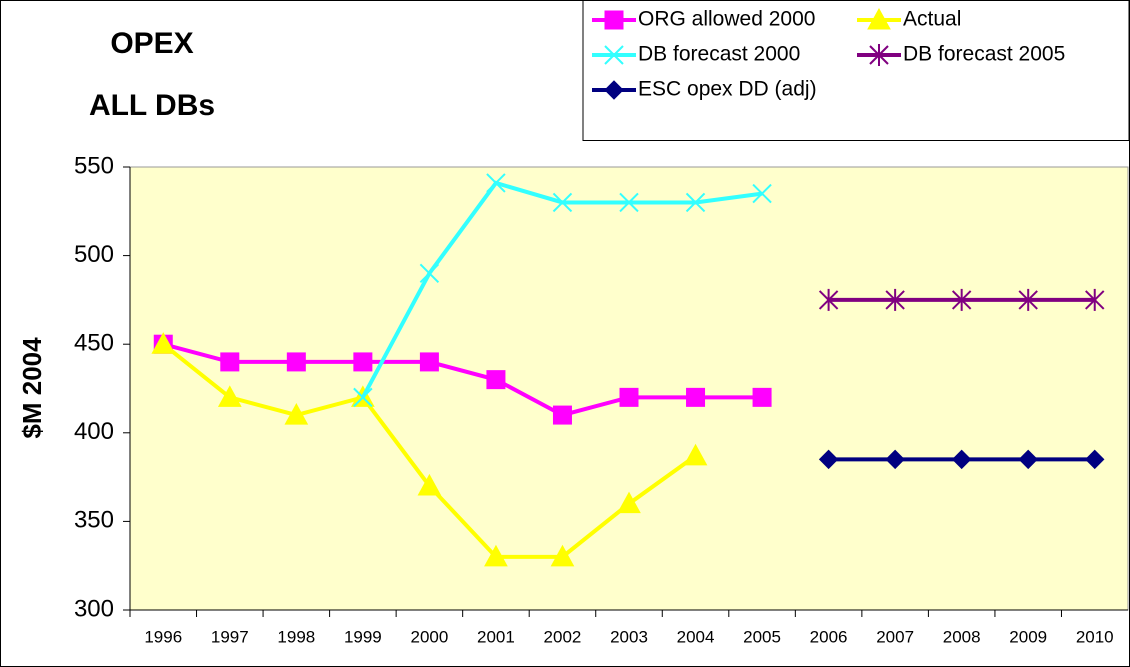 This screenshot has width=1130, height=667. I want to click on legend-label: Actual, so click(932, 19).